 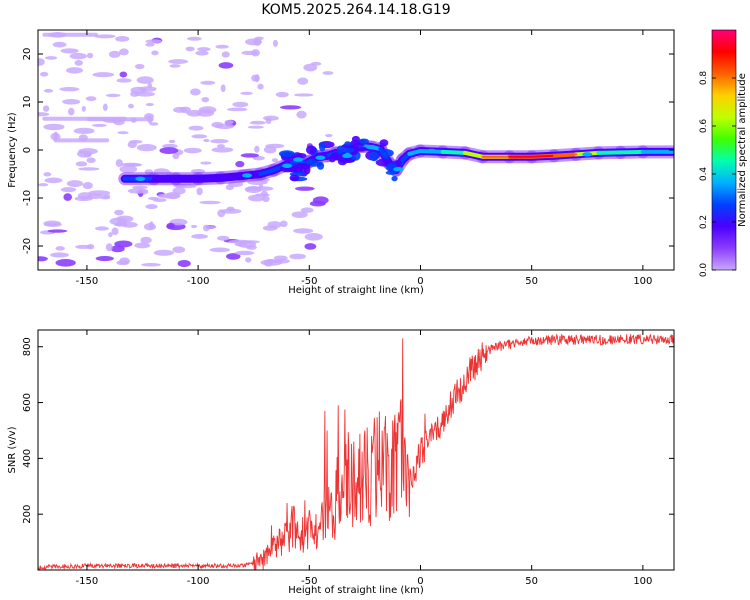 I want to click on y-tick-label: 0, so click(x=27, y=150).